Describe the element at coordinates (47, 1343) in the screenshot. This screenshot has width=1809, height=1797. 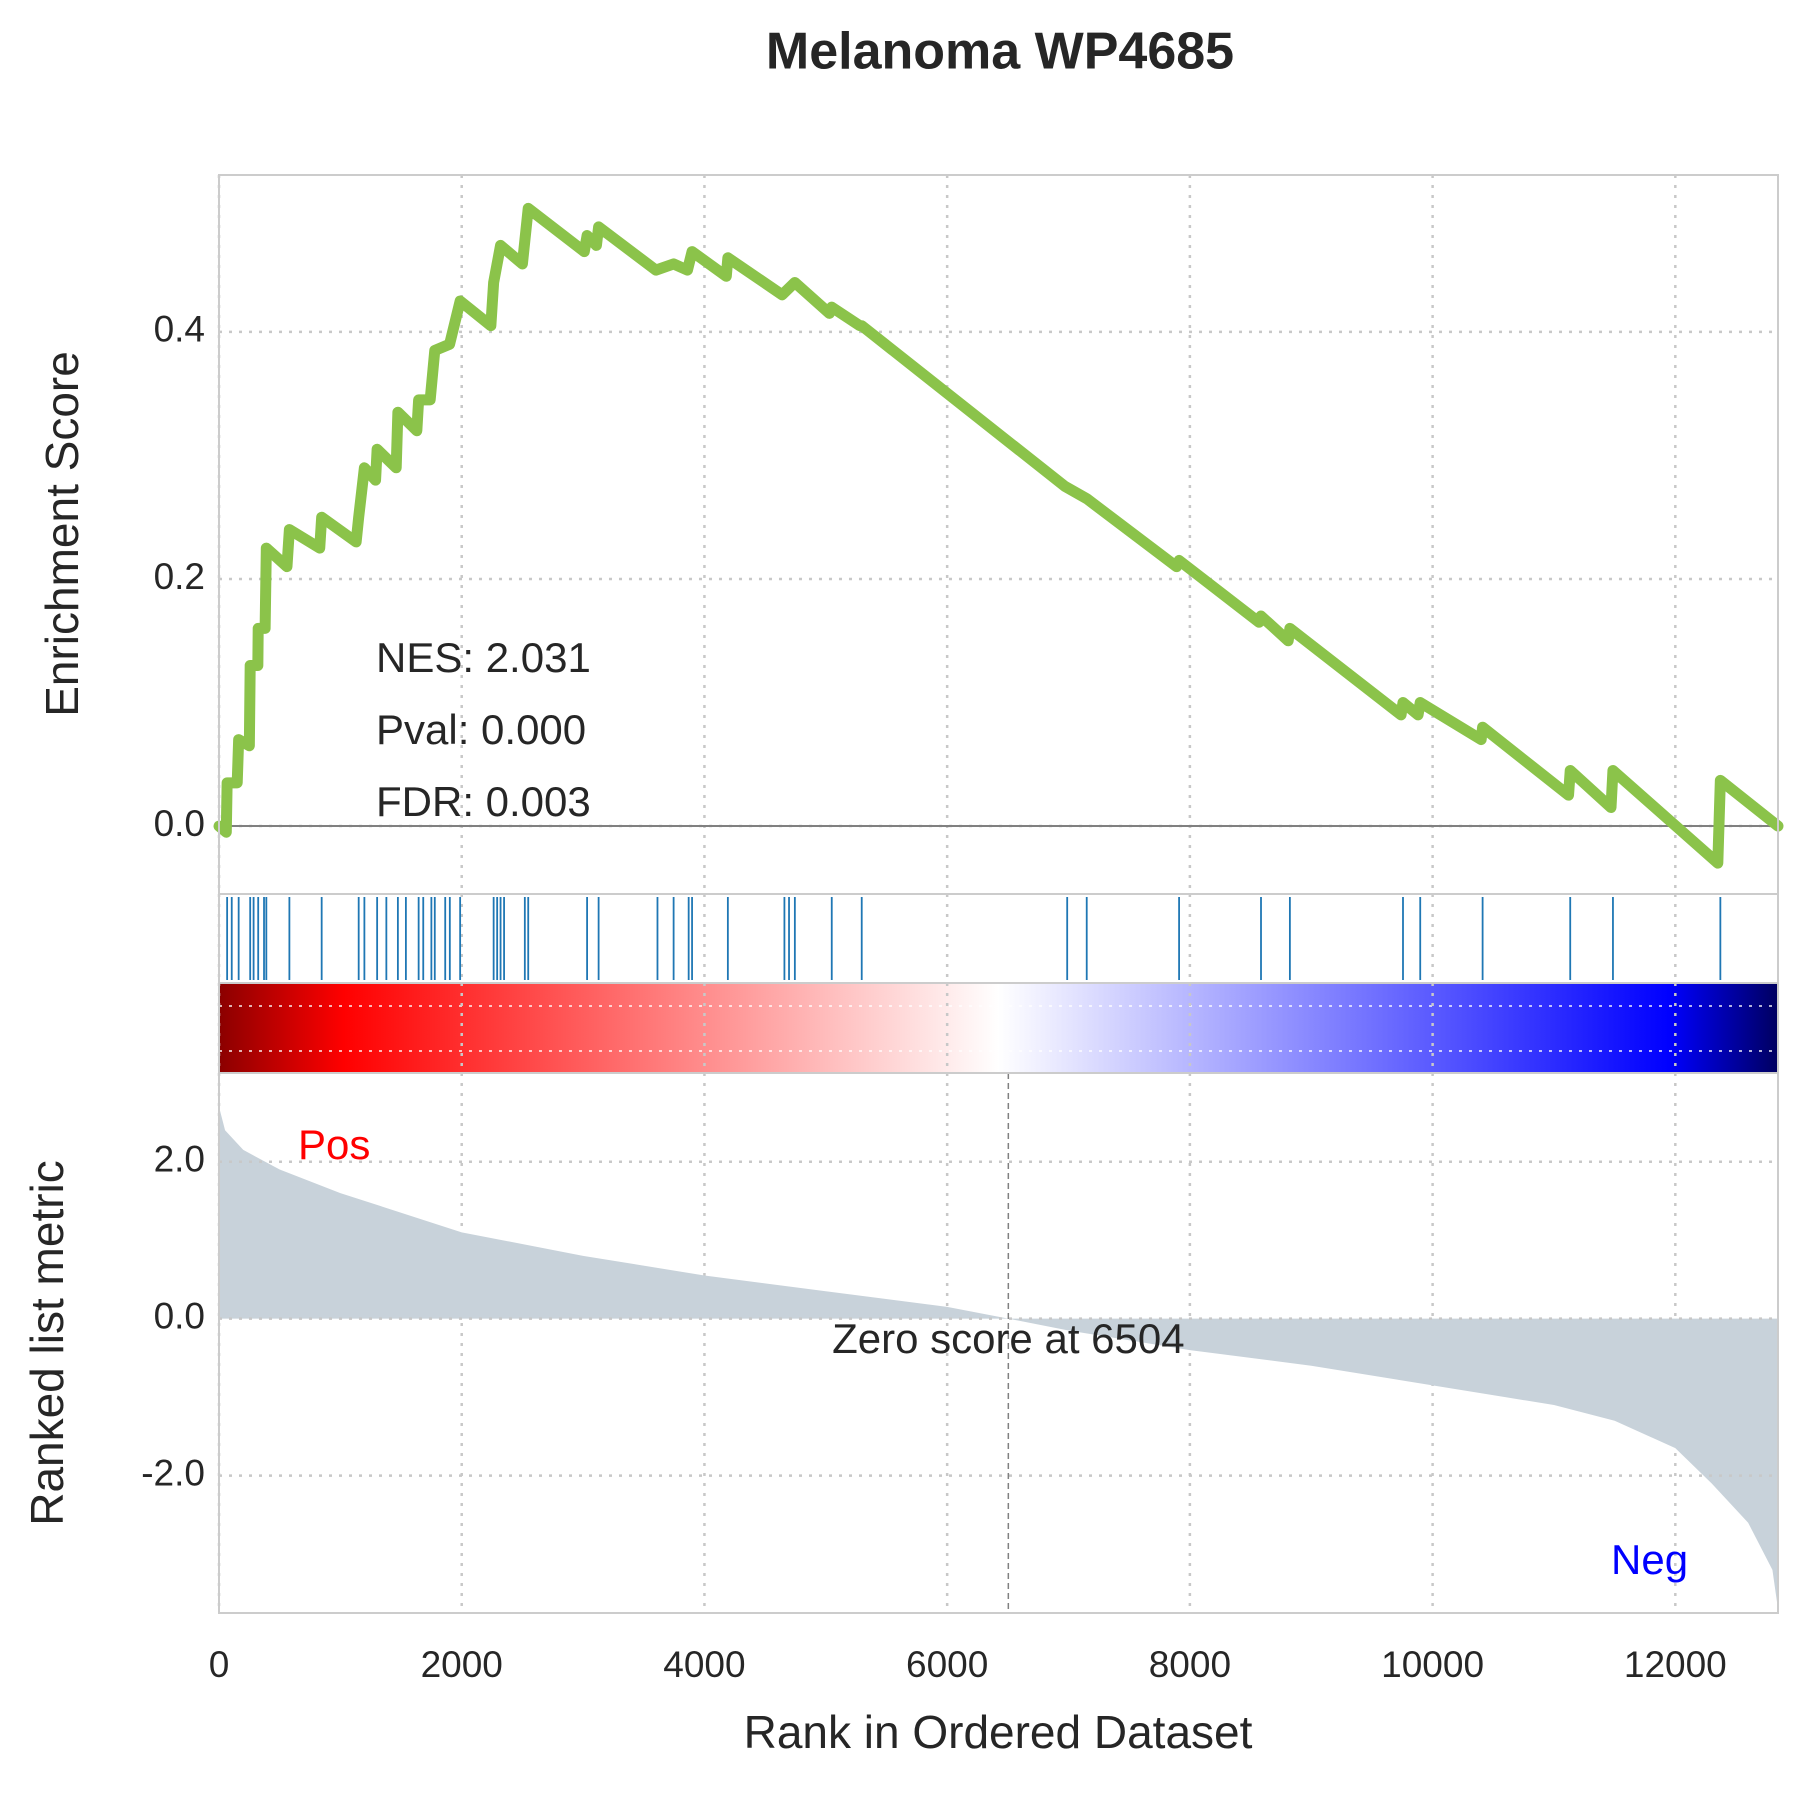
I see `y-axis-label: Ranked list metric` at that location.